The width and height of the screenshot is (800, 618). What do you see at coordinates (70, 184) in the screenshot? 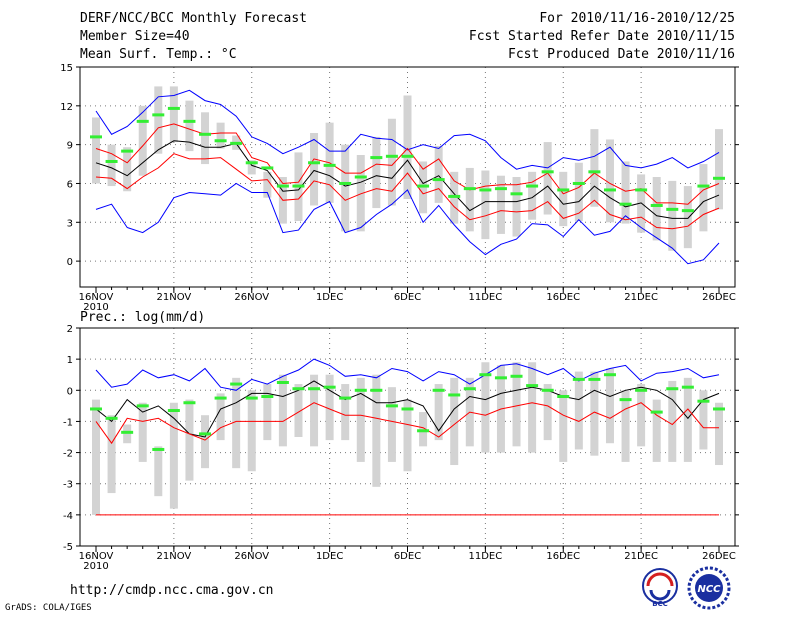
I see `y-tick-label: 6` at bounding box center [70, 184].